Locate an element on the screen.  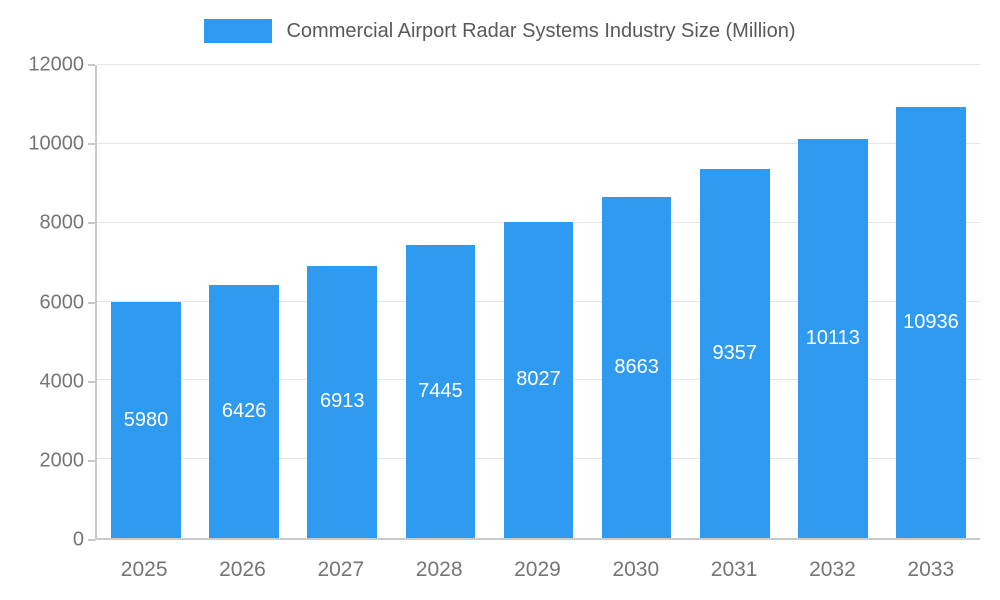
bar-2028: 7445 is located at coordinates (440, 391).